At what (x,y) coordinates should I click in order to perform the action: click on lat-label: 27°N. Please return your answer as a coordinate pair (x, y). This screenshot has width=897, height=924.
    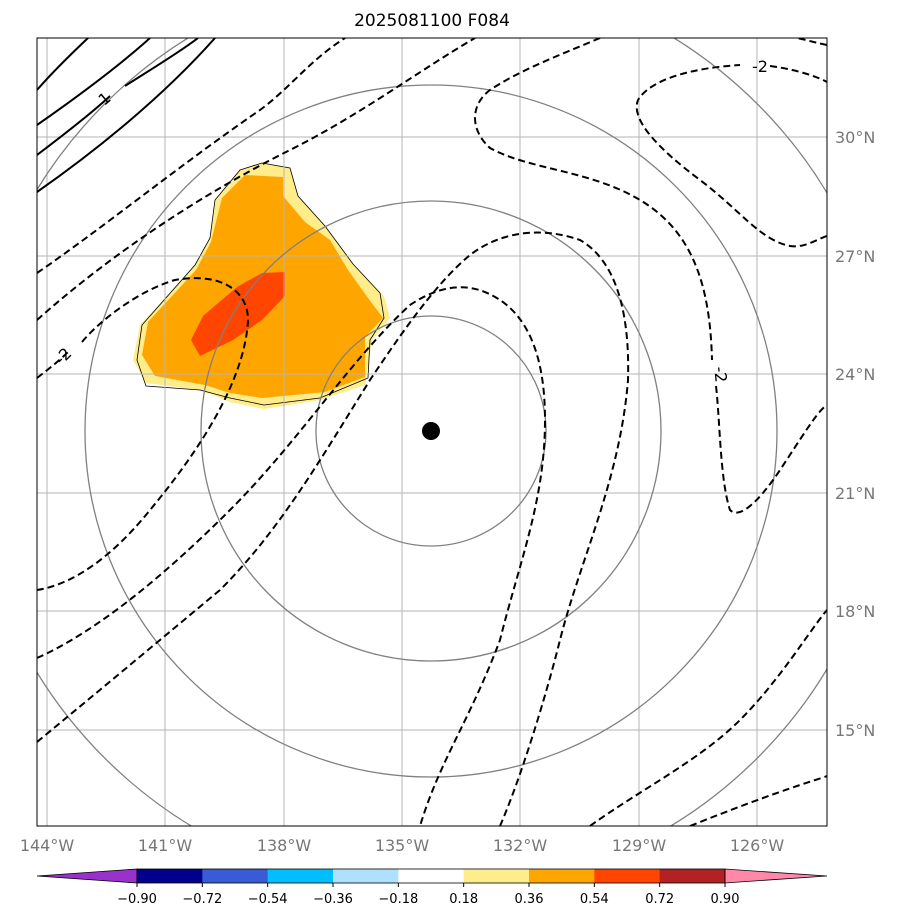
    Looking at the image, I should click on (855, 256).